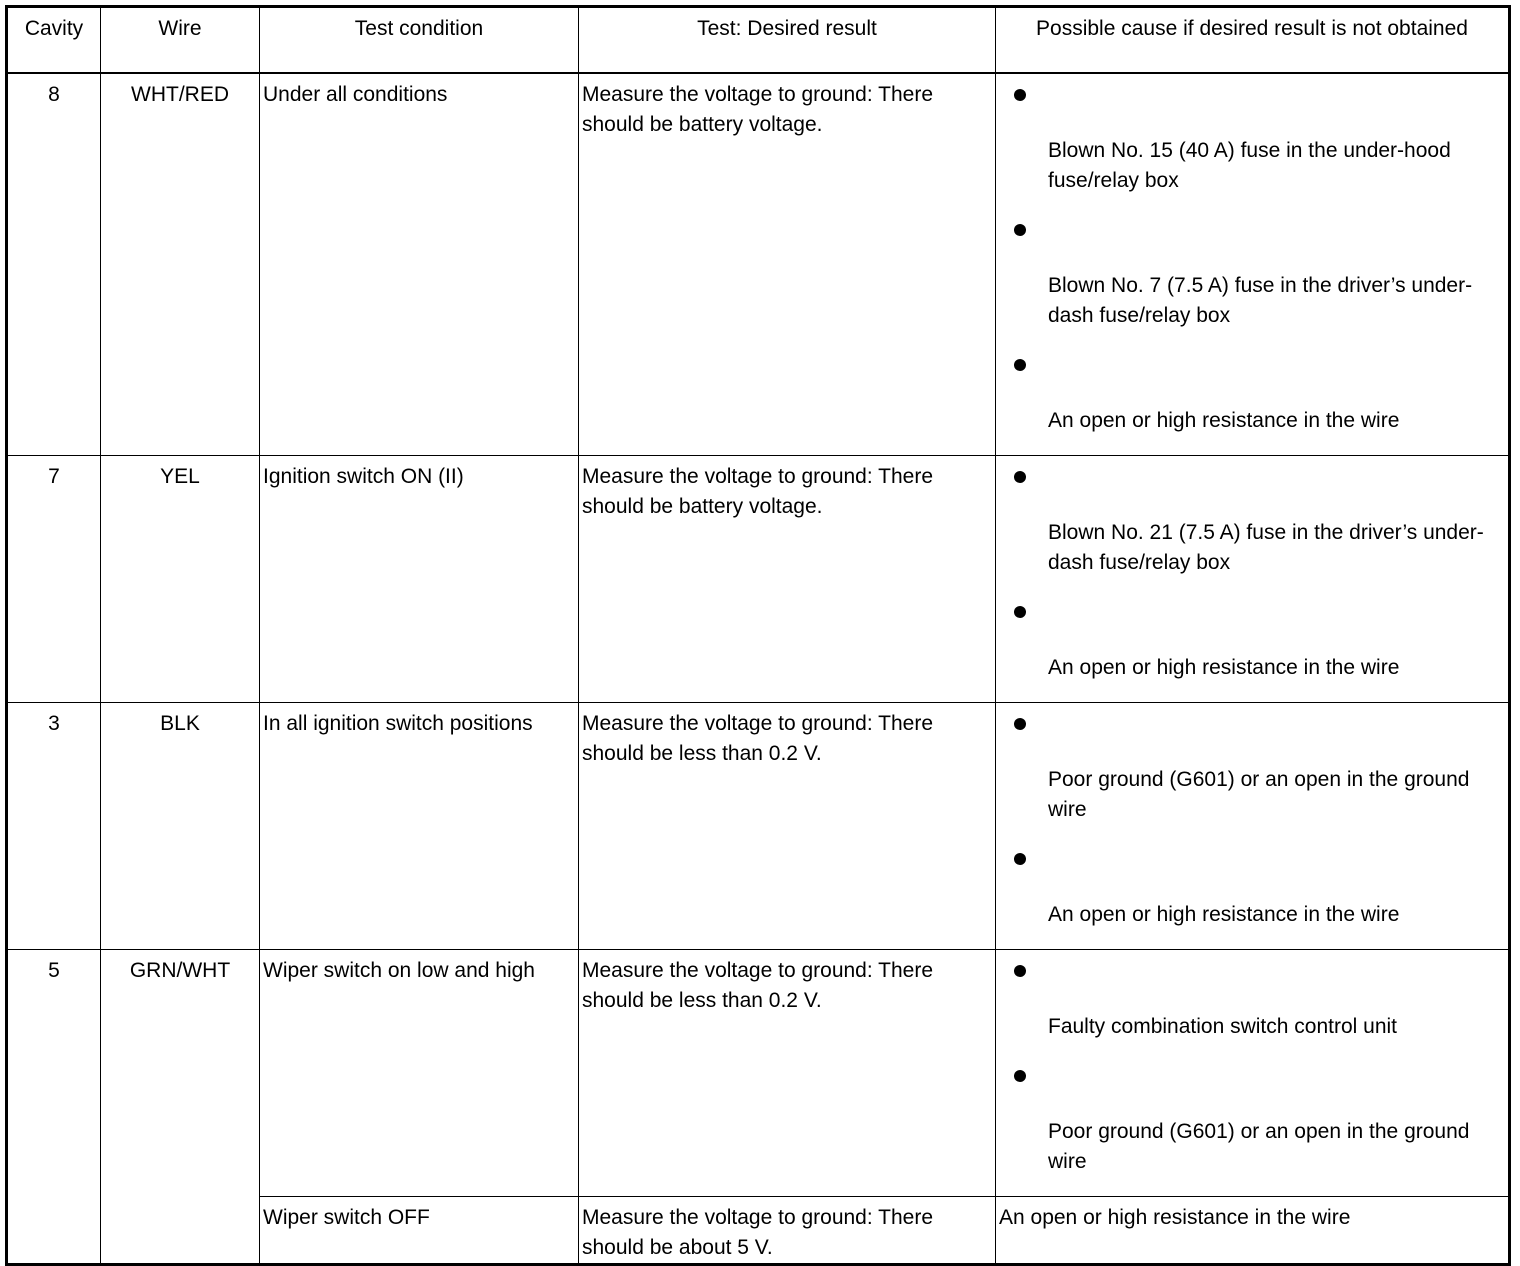  Describe the element at coordinates (419, 40) in the screenshot. I see `header-test-condition: Test condition` at that location.